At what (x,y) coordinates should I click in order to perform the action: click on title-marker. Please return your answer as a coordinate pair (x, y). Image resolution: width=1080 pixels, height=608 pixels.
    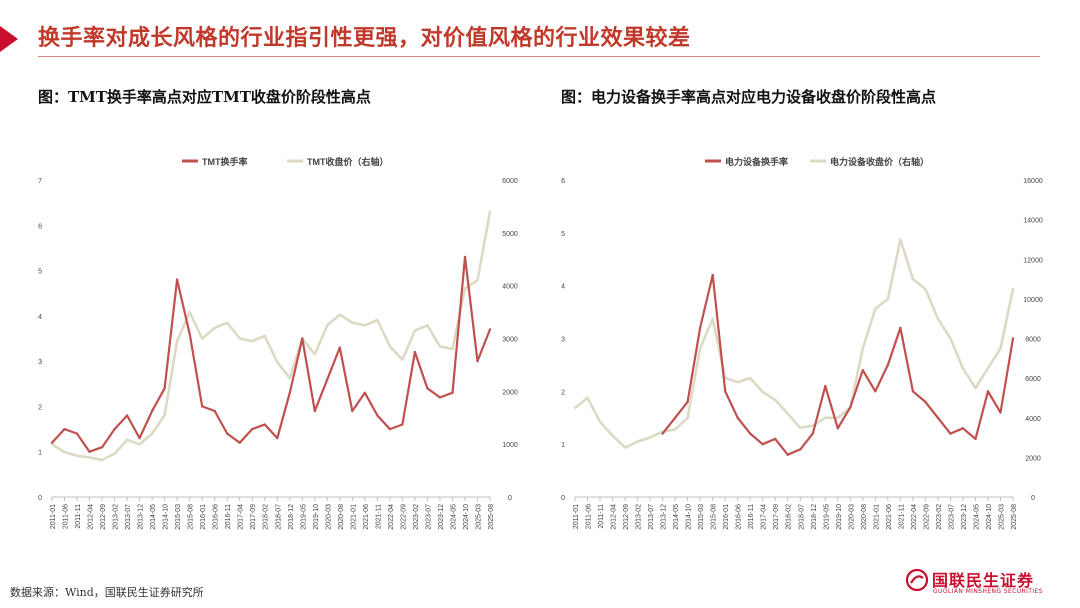
    Looking at the image, I should click on (9, 39).